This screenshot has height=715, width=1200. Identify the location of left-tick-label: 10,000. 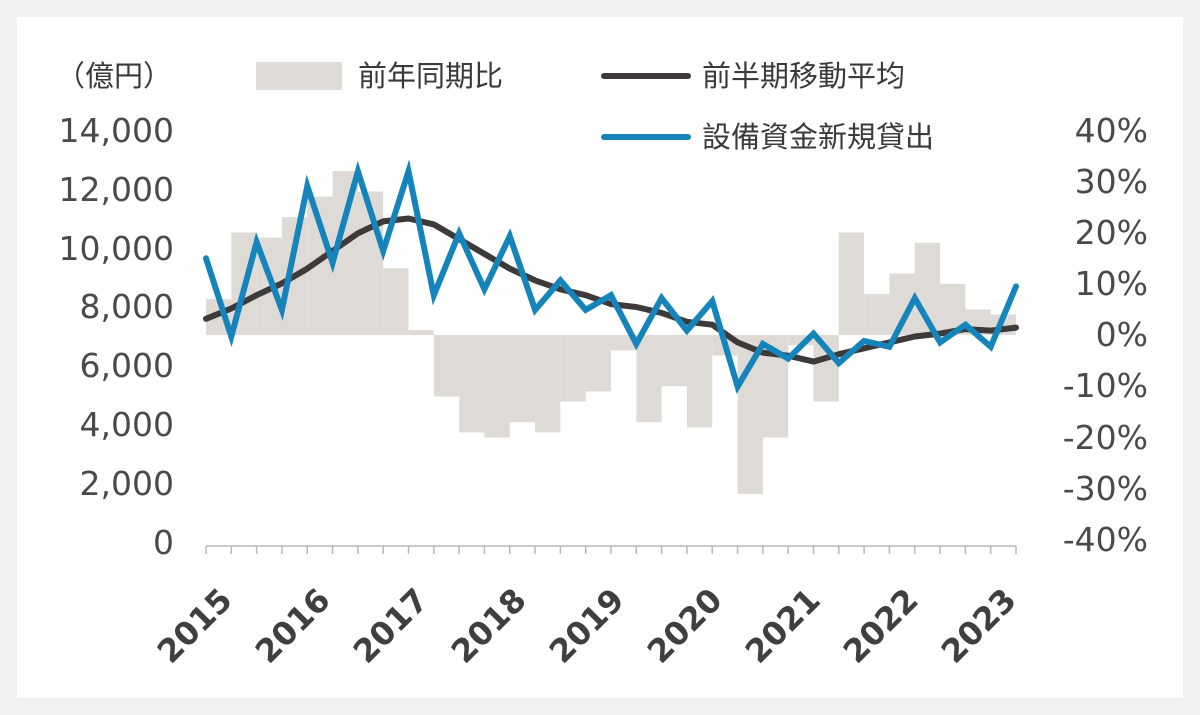
(116, 248).